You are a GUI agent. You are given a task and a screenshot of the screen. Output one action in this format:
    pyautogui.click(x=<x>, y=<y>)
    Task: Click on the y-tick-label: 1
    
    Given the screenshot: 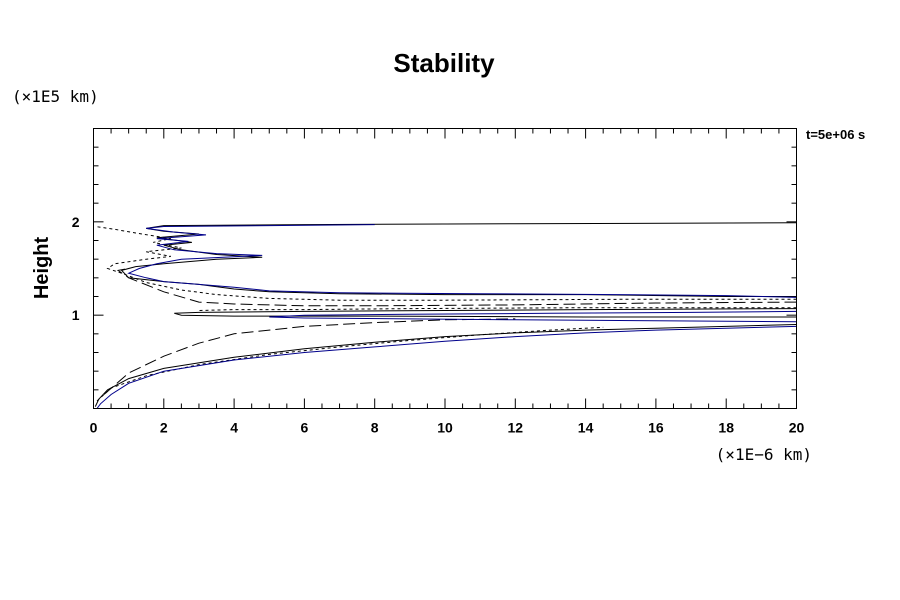 What is the action you would take?
    pyautogui.click(x=76, y=315)
    